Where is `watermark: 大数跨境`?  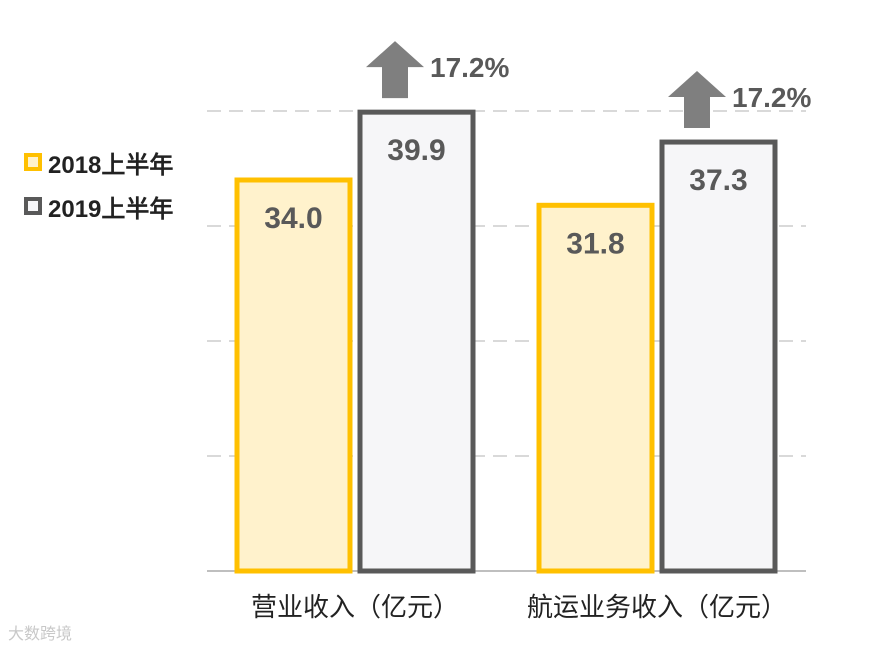
watermark: 大数跨境 is located at coordinates (40, 633).